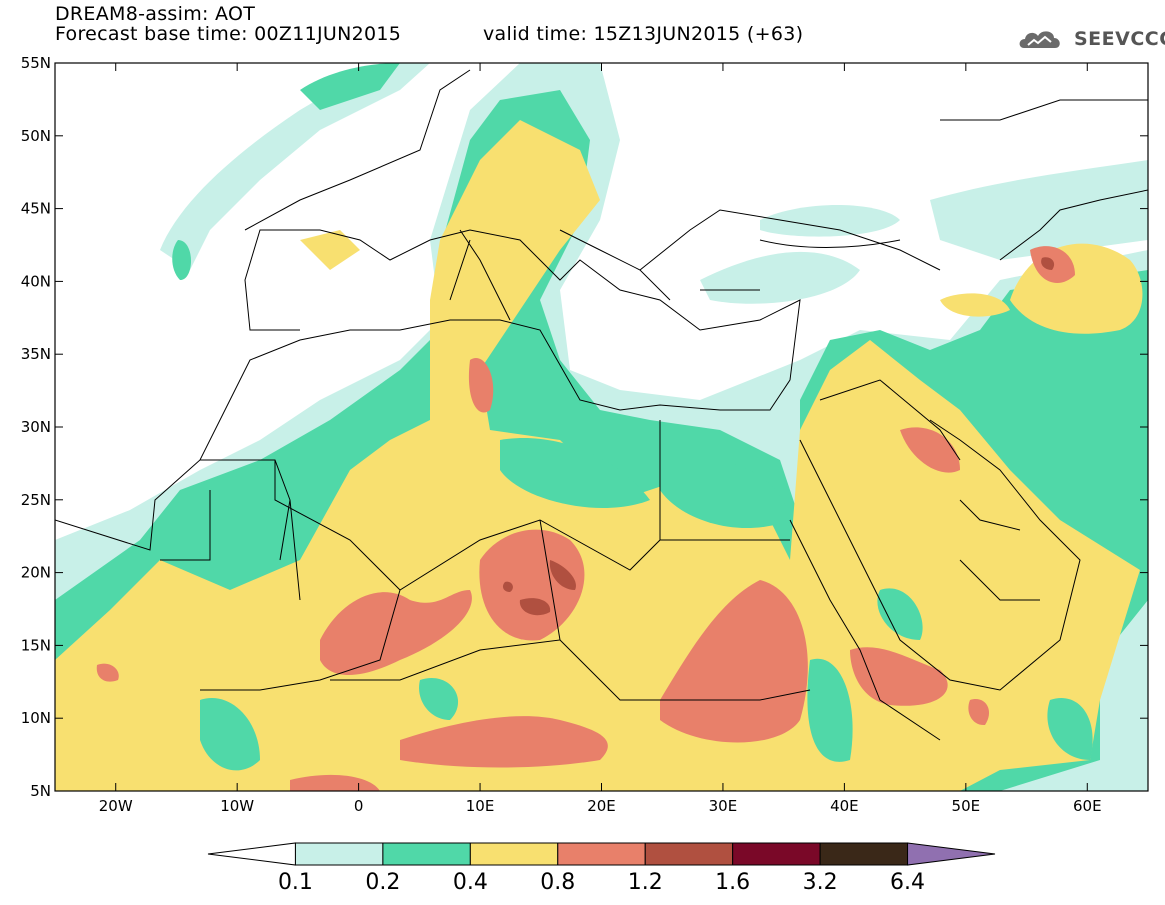 The height and width of the screenshot is (905, 1165). Describe the element at coordinates (237, 806) in the screenshot. I see `lon-tick-label: 10W` at that location.